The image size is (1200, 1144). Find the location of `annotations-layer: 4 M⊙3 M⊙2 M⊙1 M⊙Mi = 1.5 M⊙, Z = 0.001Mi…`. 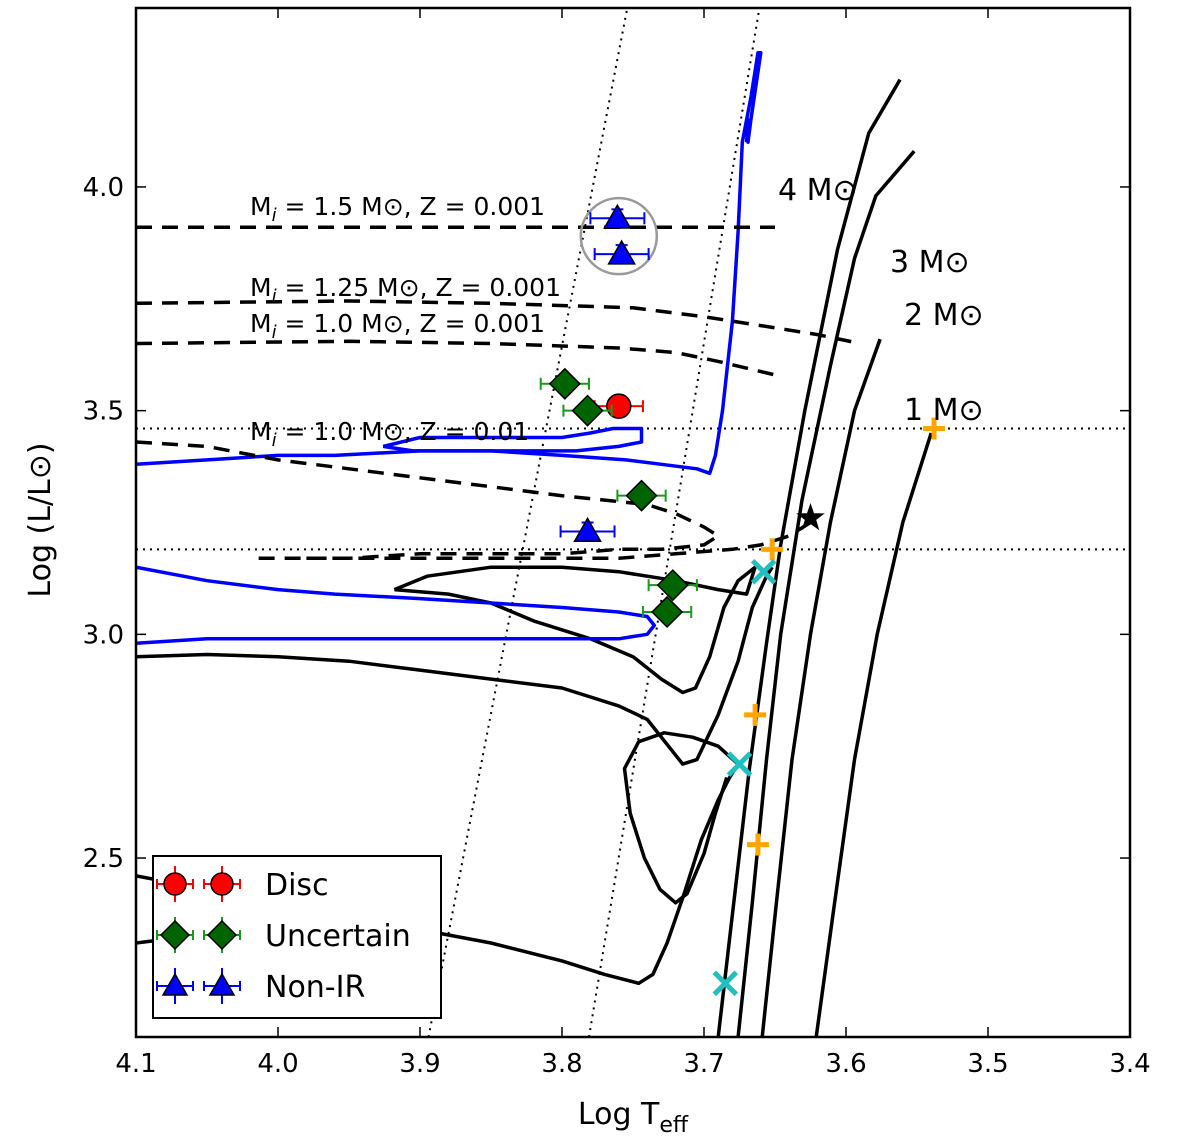

annotations-layer: 4 M⊙3 M⊙2 M⊙1 M⊙Mi = 1.5 M⊙, Z = 0.001Mi… is located at coordinates (617, 312).